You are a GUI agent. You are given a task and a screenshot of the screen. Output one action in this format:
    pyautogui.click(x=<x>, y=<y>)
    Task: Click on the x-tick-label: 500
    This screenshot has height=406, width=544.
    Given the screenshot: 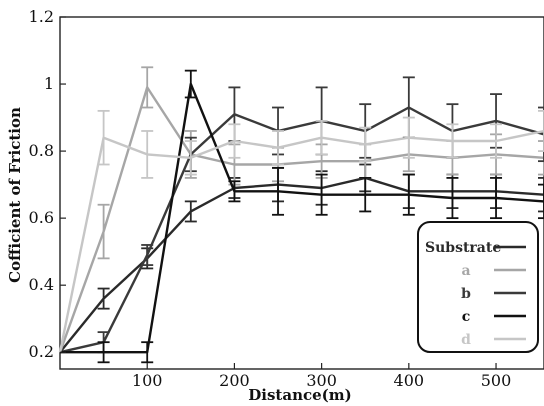 What is the action you would take?
    pyautogui.click(x=496, y=380)
    